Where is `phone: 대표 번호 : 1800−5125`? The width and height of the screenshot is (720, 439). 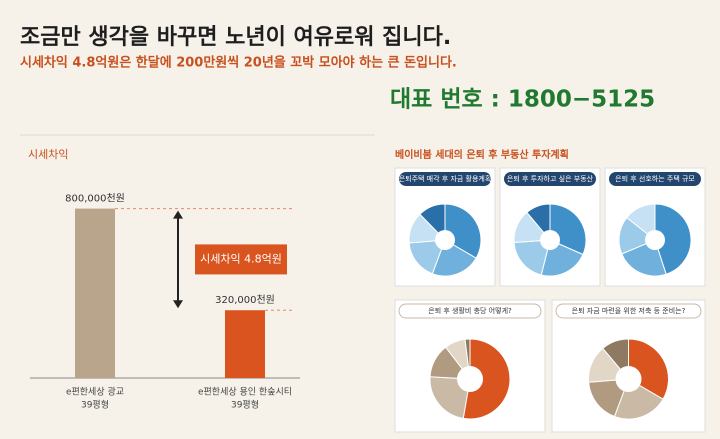
phone: 대표 번호 : 1800−5125 is located at coordinates (522, 100).